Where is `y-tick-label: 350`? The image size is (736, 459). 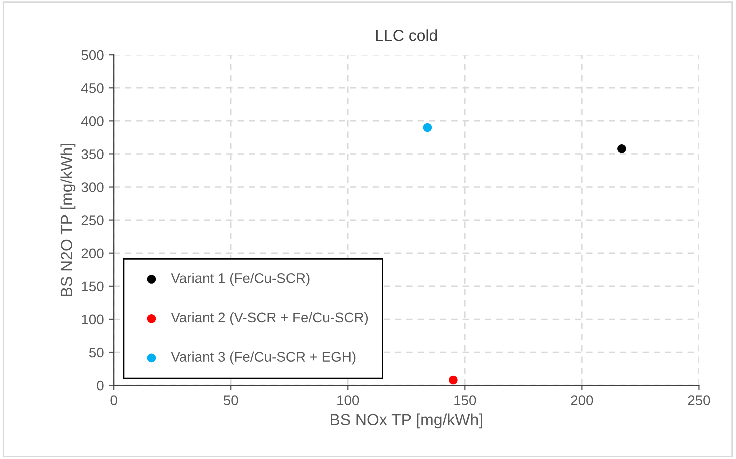 y-tick-label: 350 is located at coordinates (93, 155).